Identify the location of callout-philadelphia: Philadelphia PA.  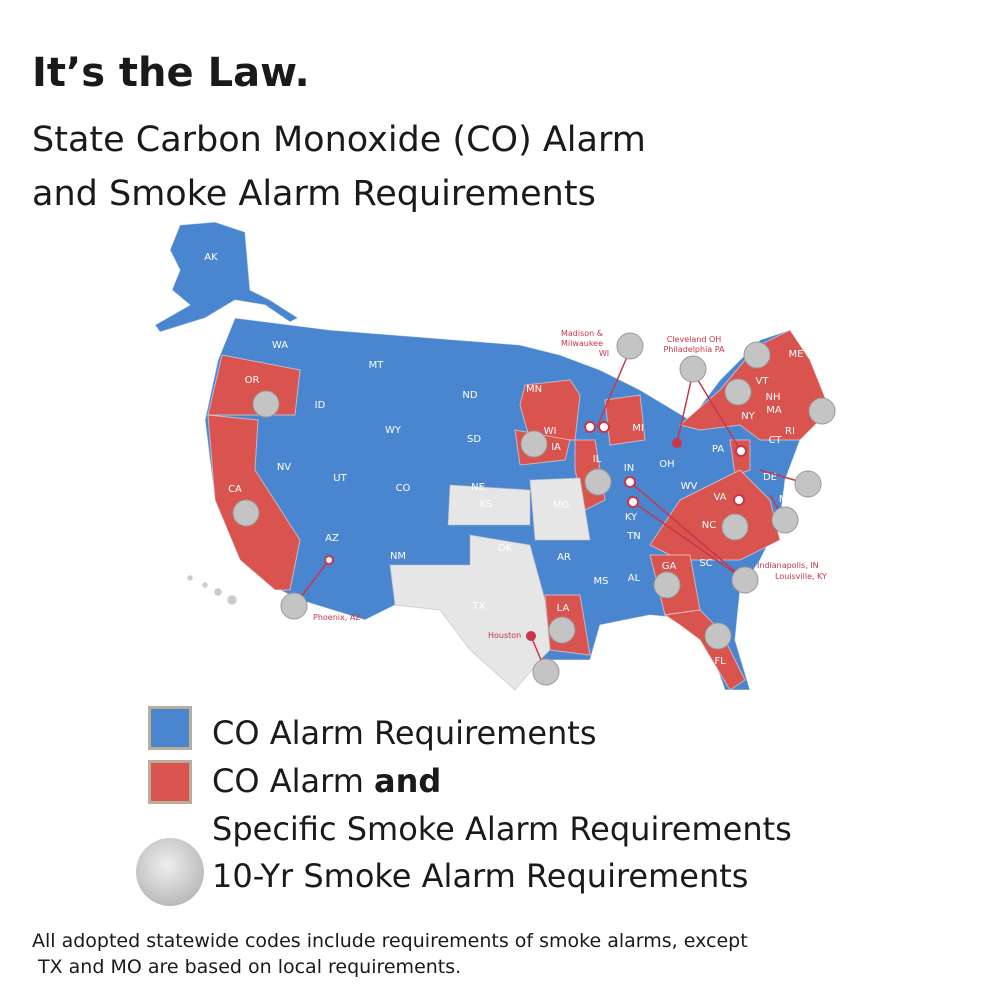
(694, 349).